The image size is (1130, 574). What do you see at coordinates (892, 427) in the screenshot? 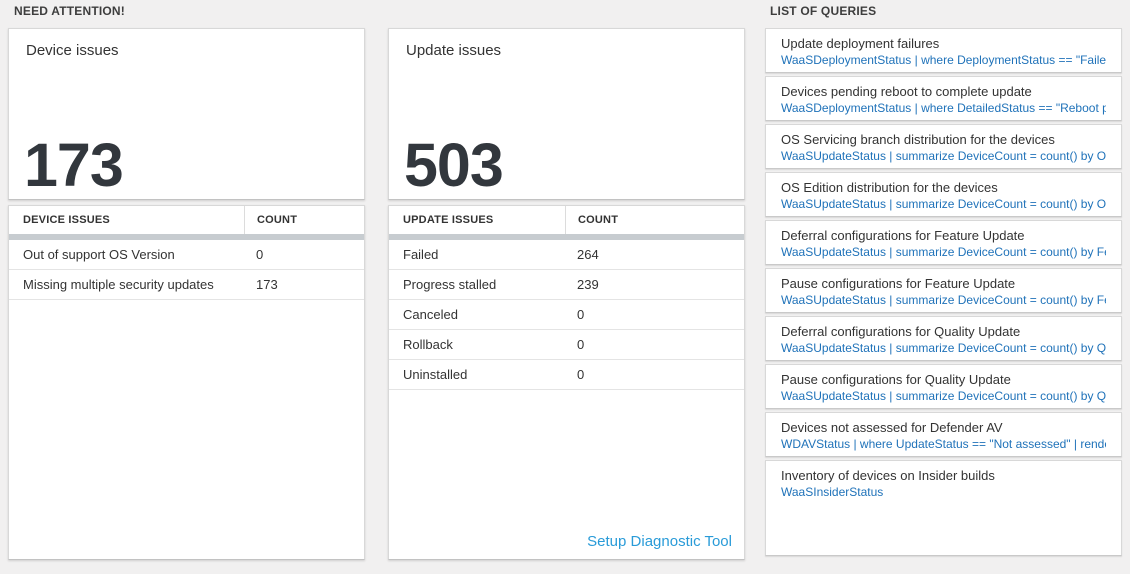
I see `query-name: Devices not assessed for Defender AV` at bounding box center [892, 427].